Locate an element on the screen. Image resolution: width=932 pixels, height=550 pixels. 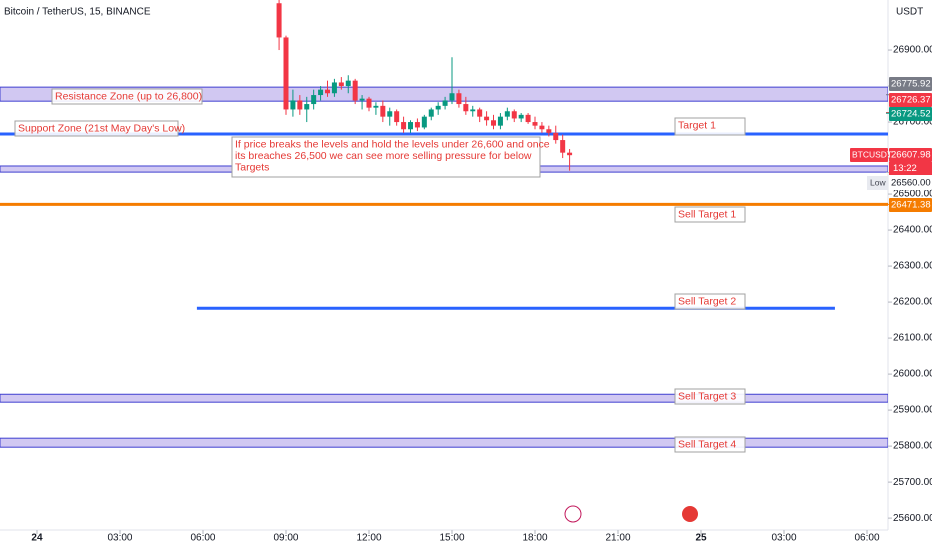
x-tick-label: 12:00 is located at coordinates (368, 538).